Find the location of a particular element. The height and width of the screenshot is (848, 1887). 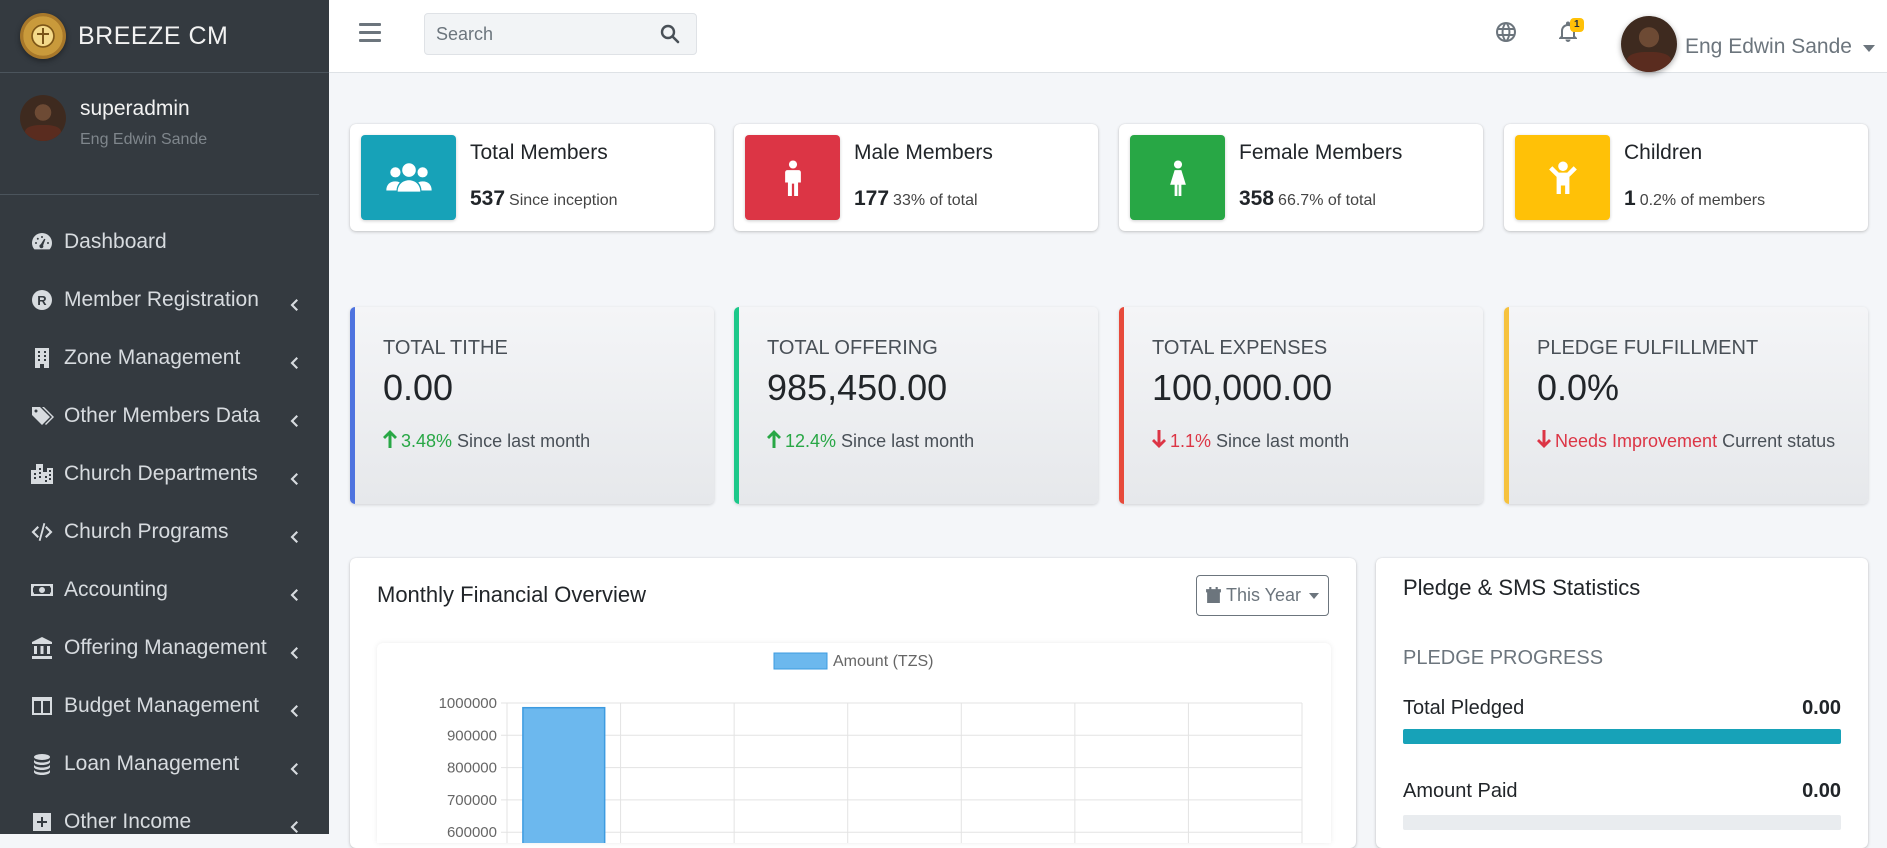

user-menu-dropdown: Eng Edwin Sande is located at coordinates (1748, 44).